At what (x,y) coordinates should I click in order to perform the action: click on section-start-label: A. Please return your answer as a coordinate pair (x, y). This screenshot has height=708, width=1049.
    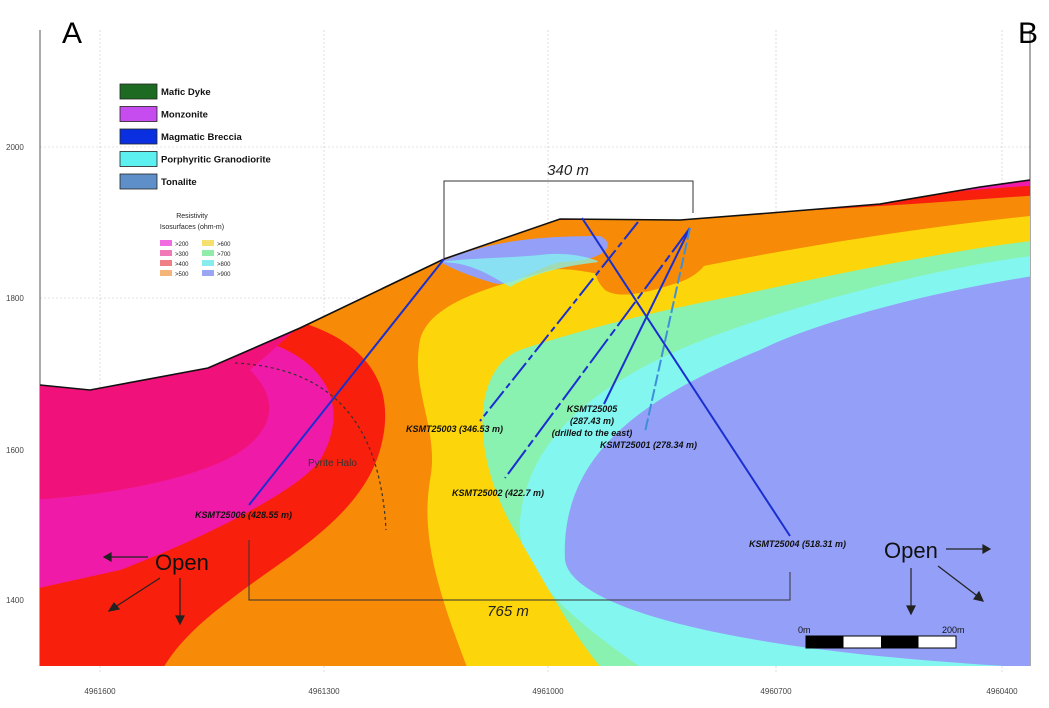
    Looking at the image, I should click on (72, 33).